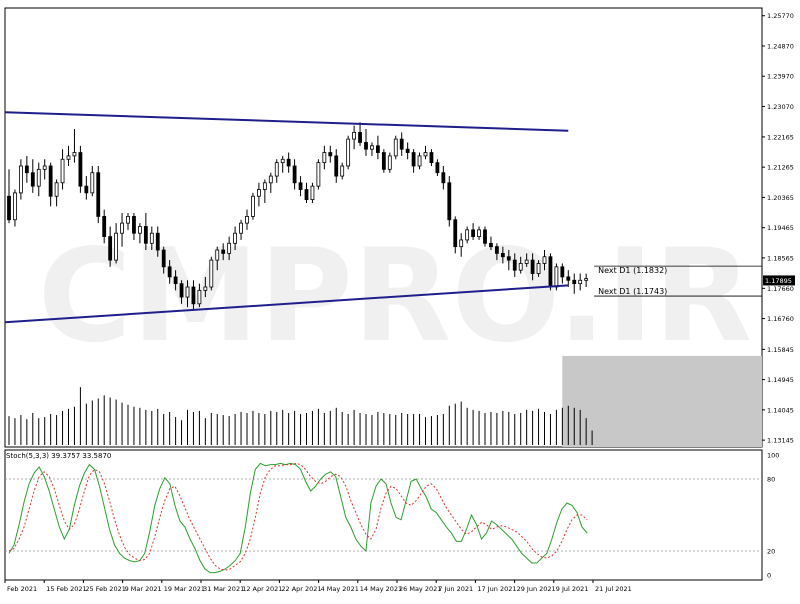 This screenshot has height=604, width=800. What do you see at coordinates (780, 410) in the screenshot?
I see `price-axis-label: 1.14045` at bounding box center [780, 410].